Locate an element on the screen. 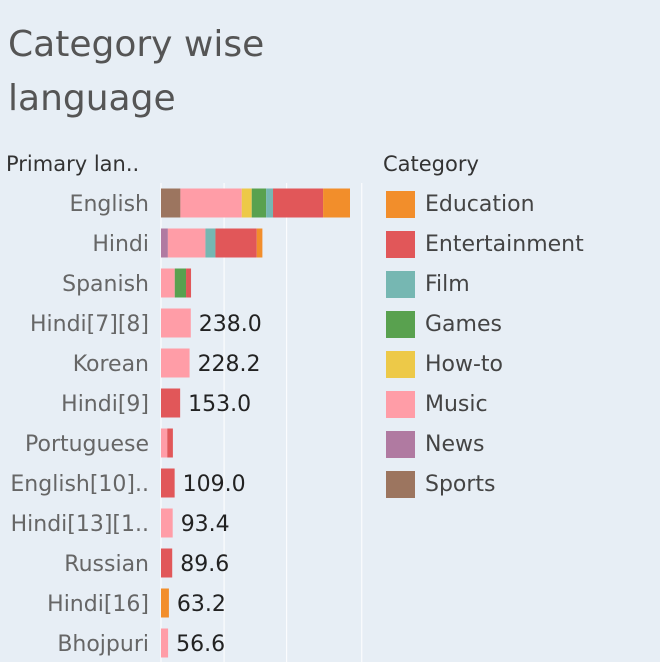  bar-segment-news is located at coordinates (164, 243).